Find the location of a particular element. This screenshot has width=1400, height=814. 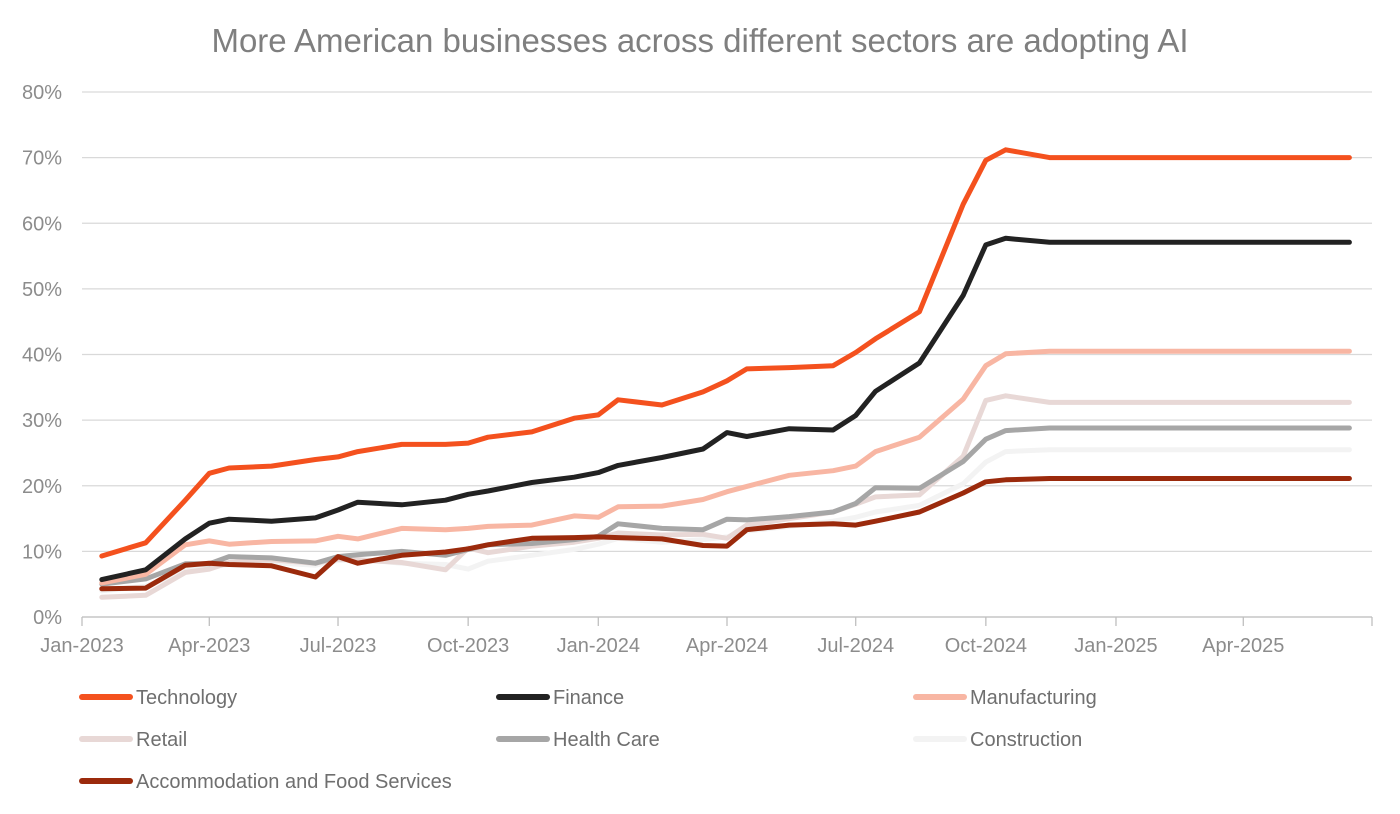

legend-item-accommodation-and-food-services: Accommodation and Food Services is located at coordinates (265, 782).